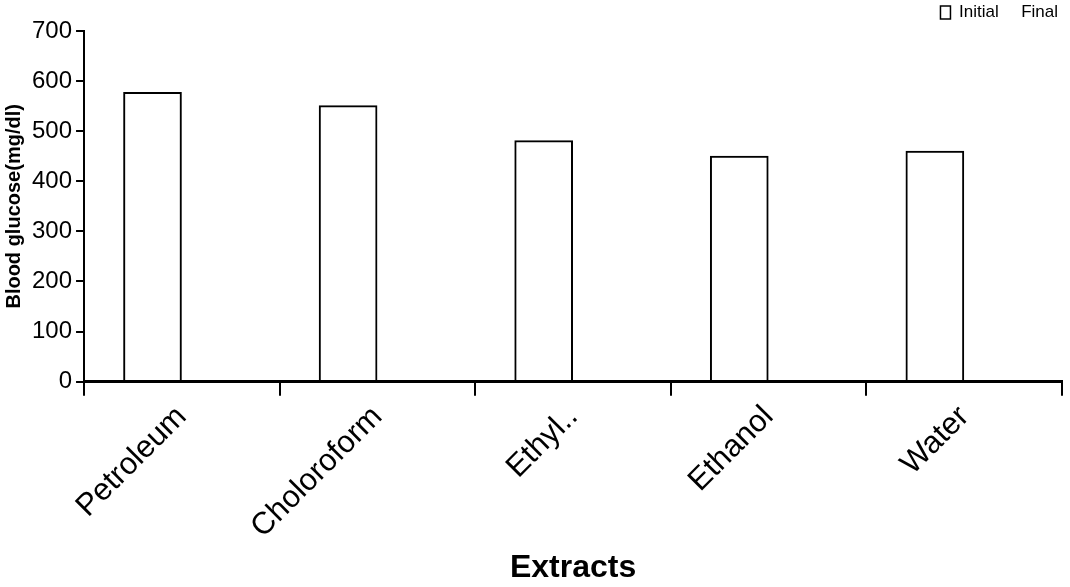  What do you see at coordinates (52, 179) in the screenshot?
I see `y-tick-label: 400` at bounding box center [52, 179].